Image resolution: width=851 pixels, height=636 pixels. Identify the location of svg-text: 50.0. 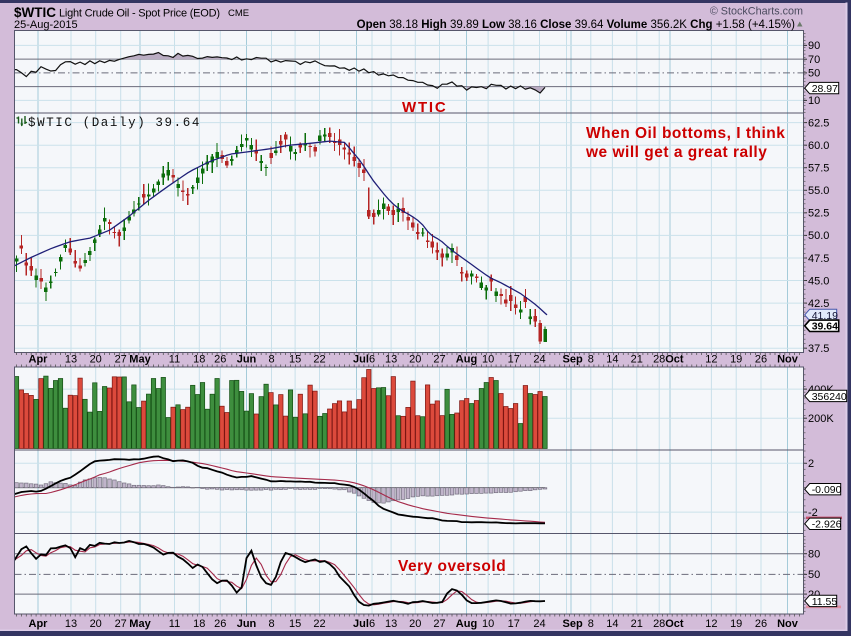
(818, 236).